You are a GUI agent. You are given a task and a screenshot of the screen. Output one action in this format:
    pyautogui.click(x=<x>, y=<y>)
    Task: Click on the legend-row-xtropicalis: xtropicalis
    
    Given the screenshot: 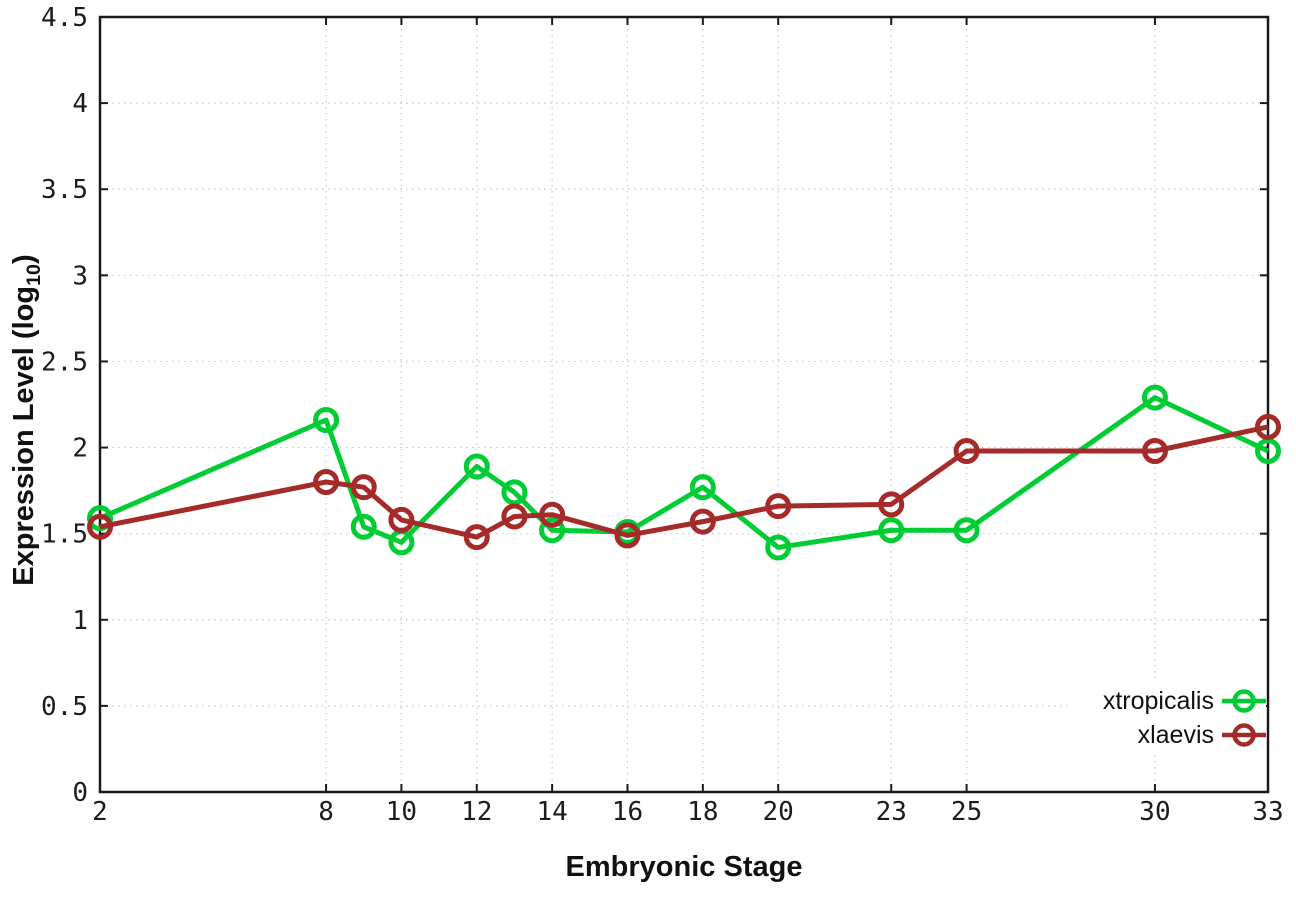 What is the action you would take?
    pyautogui.click(x=1169, y=701)
    